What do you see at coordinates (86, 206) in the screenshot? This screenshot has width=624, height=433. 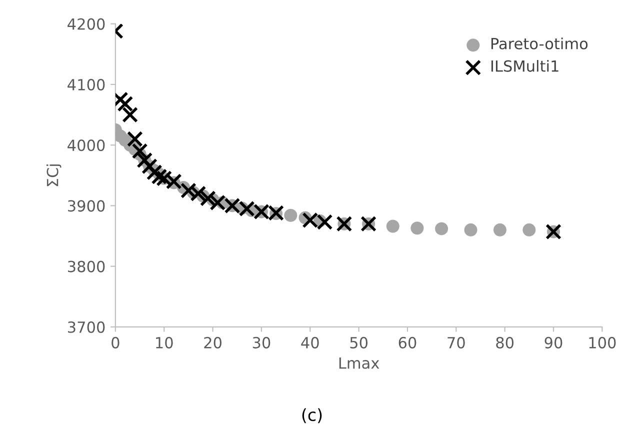 I see `y-tick-label: 3900` at bounding box center [86, 206].